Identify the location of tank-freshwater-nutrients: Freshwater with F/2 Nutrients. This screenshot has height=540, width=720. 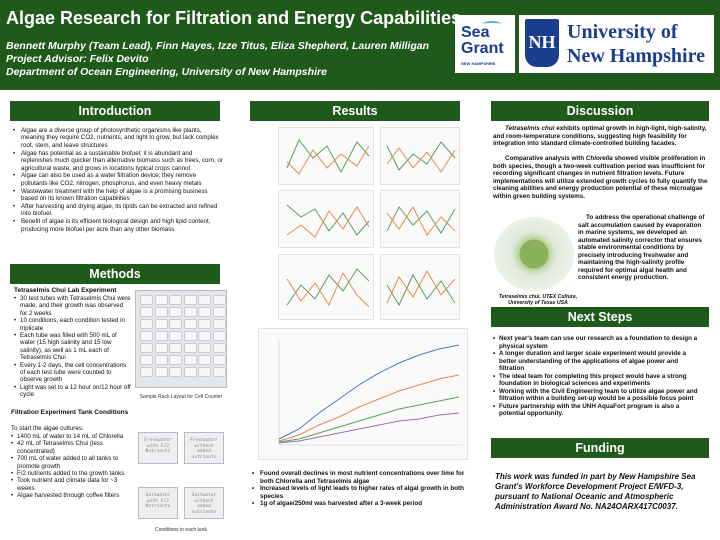
(158, 448).